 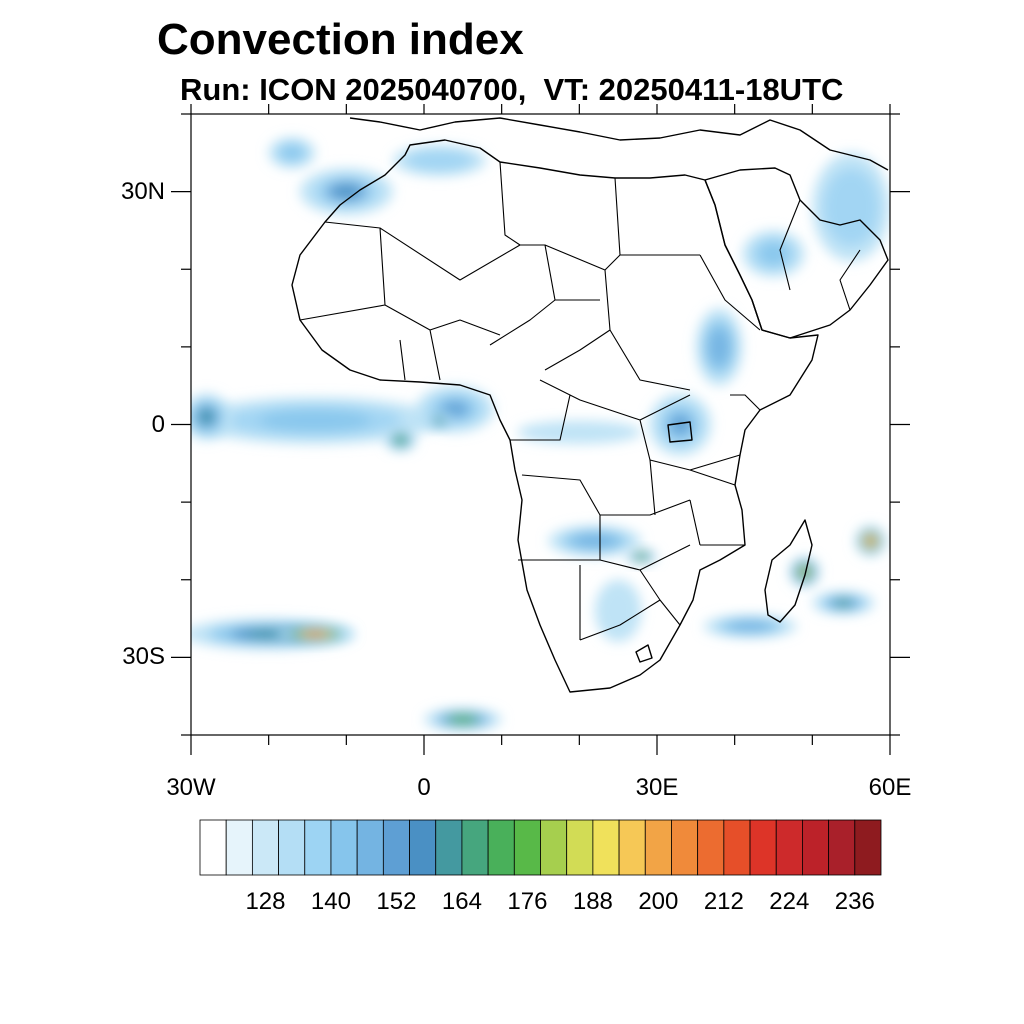 What do you see at coordinates (424, 787) in the screenshot?
I see `x-tick-label: 0` at bounding box center [424, 787].